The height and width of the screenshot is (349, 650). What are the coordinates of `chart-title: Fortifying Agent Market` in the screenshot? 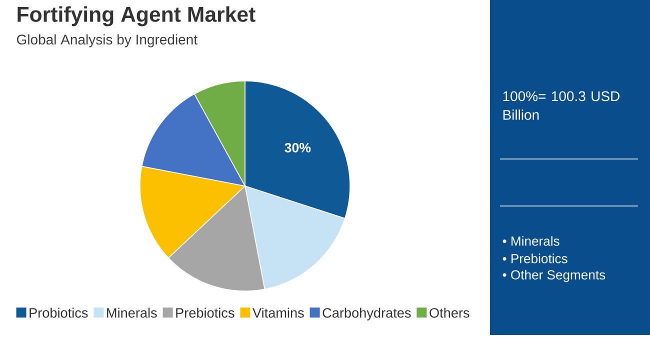 It's located at (137, 16).